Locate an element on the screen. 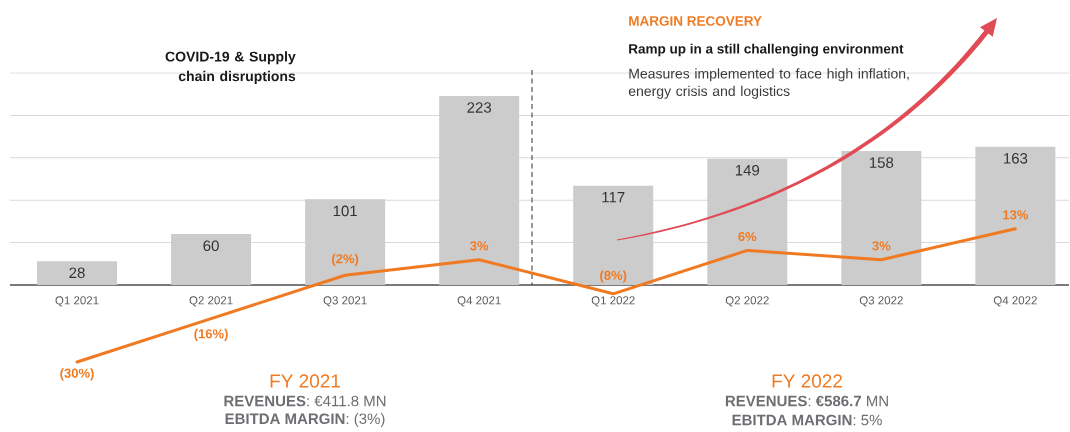 This screenshot has height=432, width=1070. text: Ramp up in a still challenging environment is located at coordinates (766, 50).